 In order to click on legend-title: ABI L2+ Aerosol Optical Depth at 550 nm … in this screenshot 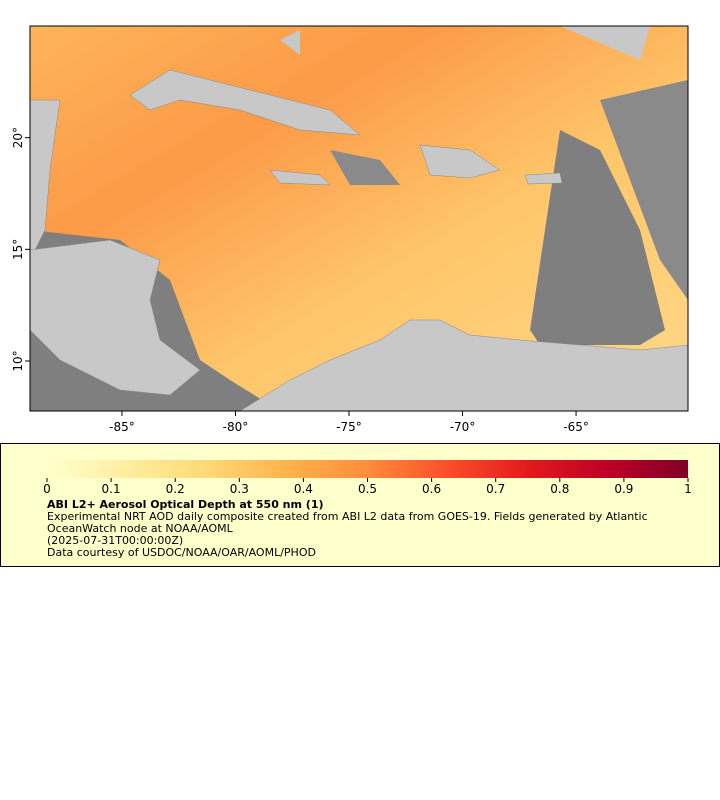, I will do `click(185, 504)`.